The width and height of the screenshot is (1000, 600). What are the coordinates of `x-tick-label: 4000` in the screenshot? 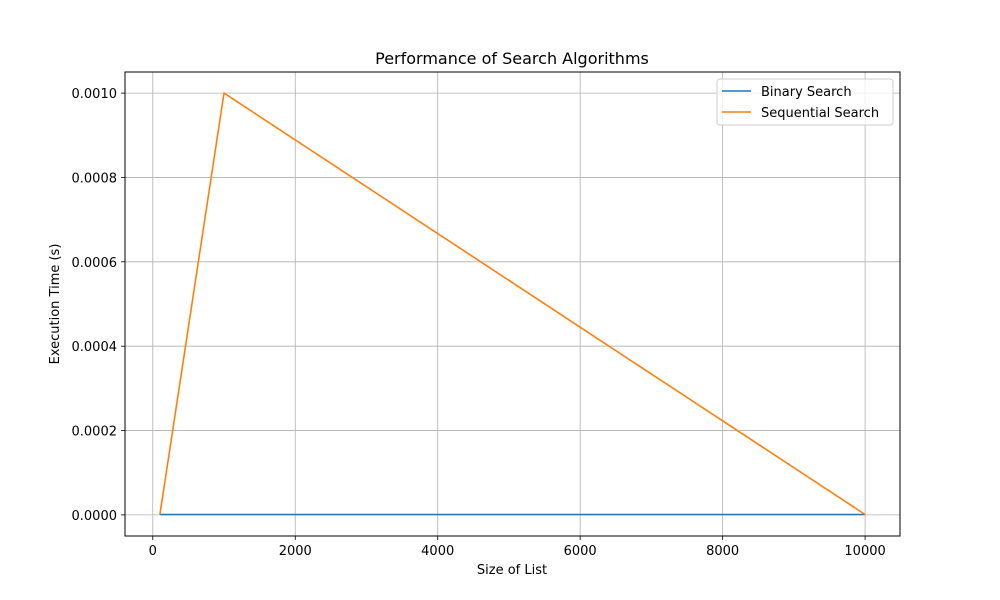 It's located at (437, 551).